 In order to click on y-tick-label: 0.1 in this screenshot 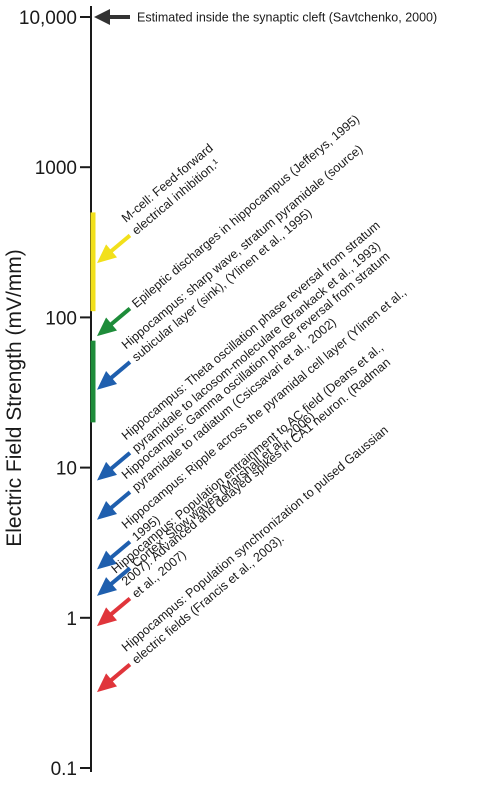, I will do `click(64, 769)`.